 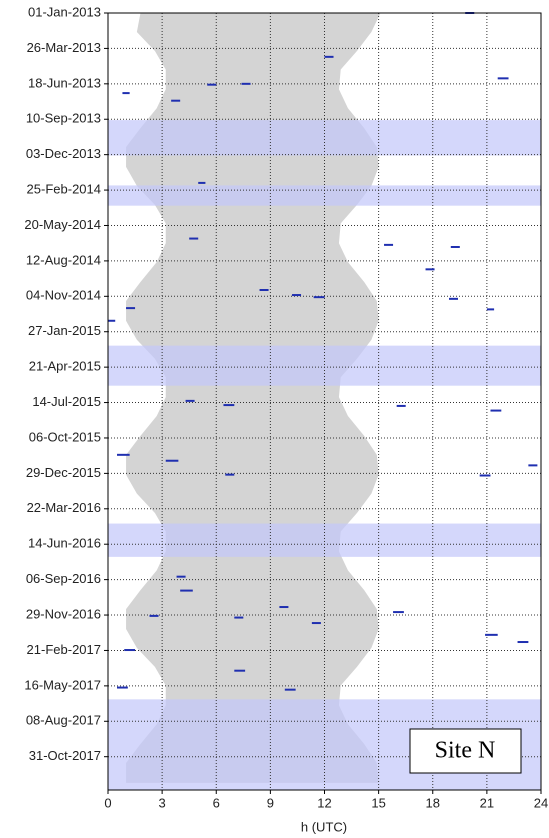 What do you see at coordinates (62, 224) in the screenshot?
I see `y-tick-label: 20-May-2014` at bounding box center [62, 224].